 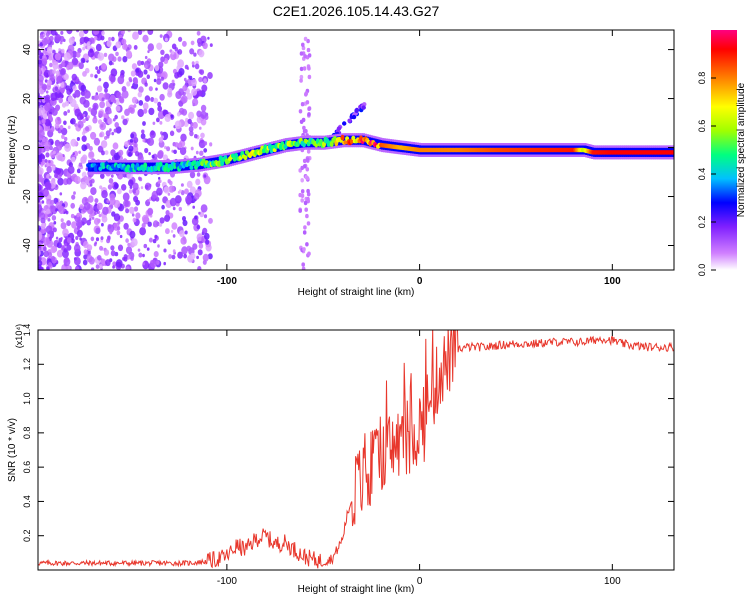 I want to click on snr-y-tick-label: 0.2, so click(x=27, y=535).